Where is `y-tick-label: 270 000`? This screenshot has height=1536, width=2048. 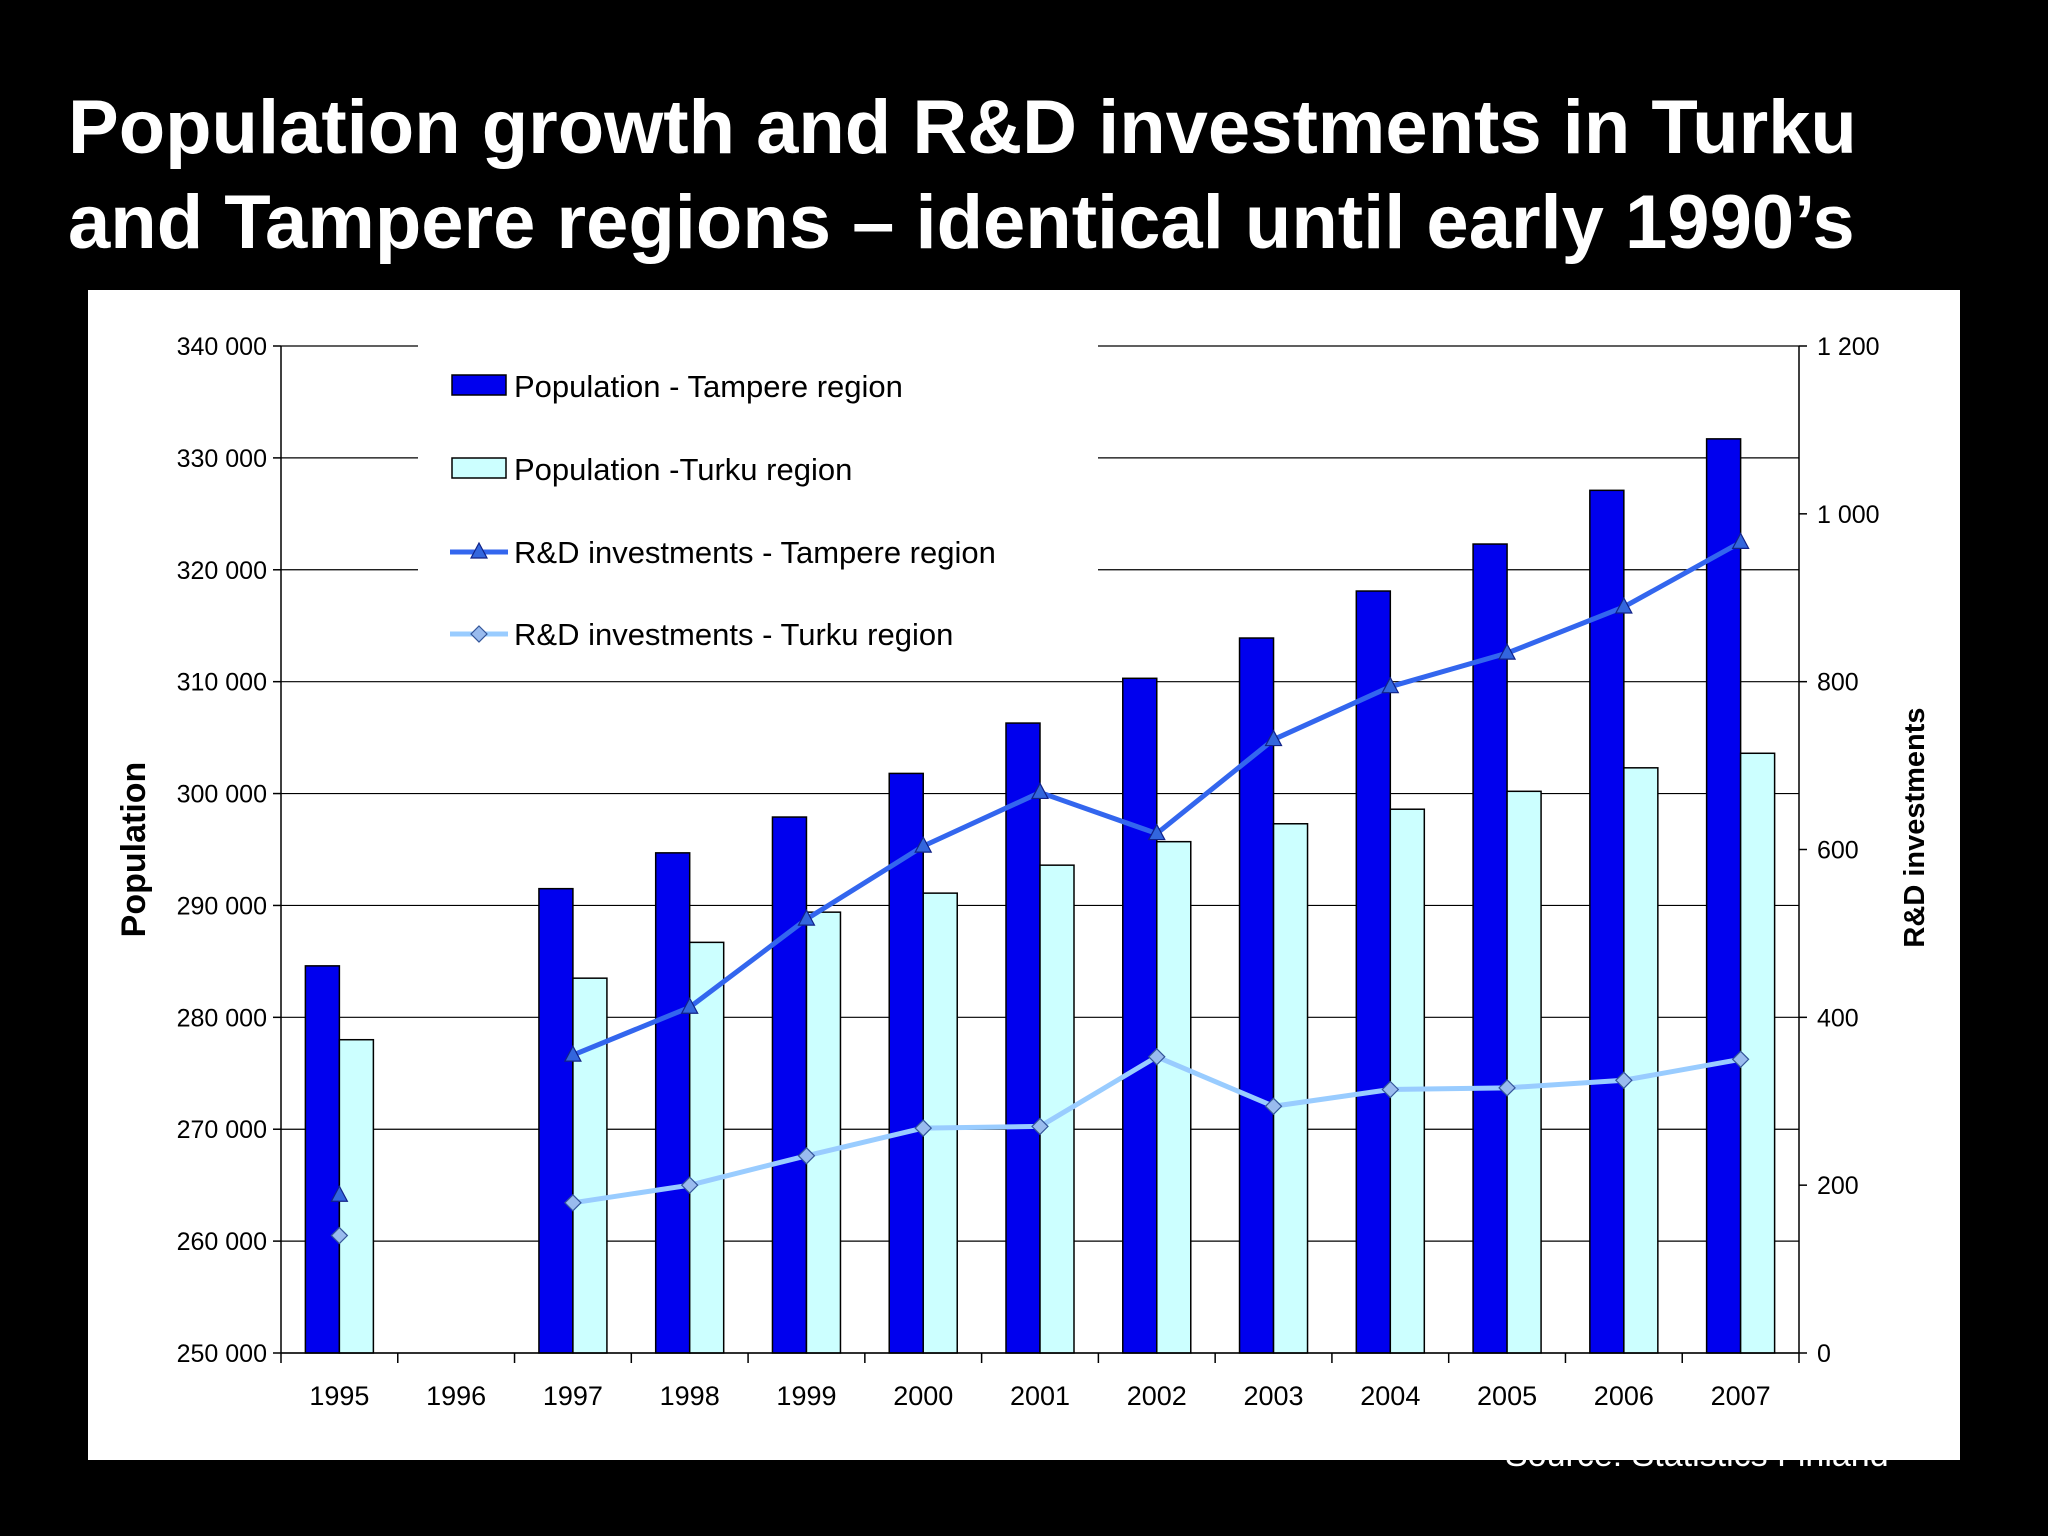 y-tick-label: 270 000 is located at coordinates (222, 1130).